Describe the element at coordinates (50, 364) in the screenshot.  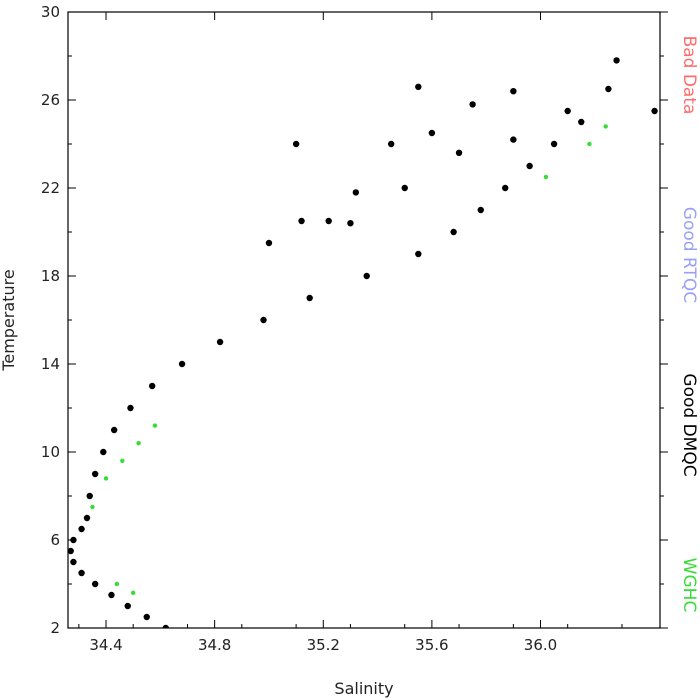
I see `y-tick-label: 14` at that location.